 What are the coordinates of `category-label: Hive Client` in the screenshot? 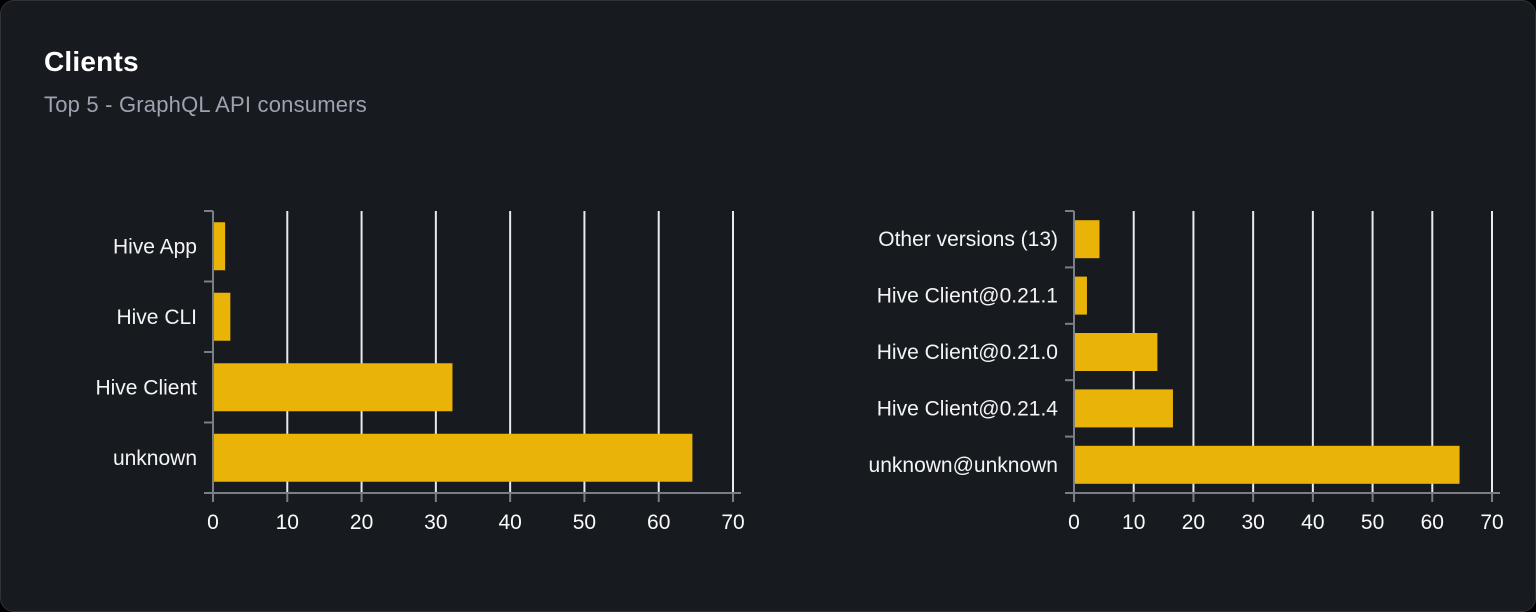 It's located at (146, 387).